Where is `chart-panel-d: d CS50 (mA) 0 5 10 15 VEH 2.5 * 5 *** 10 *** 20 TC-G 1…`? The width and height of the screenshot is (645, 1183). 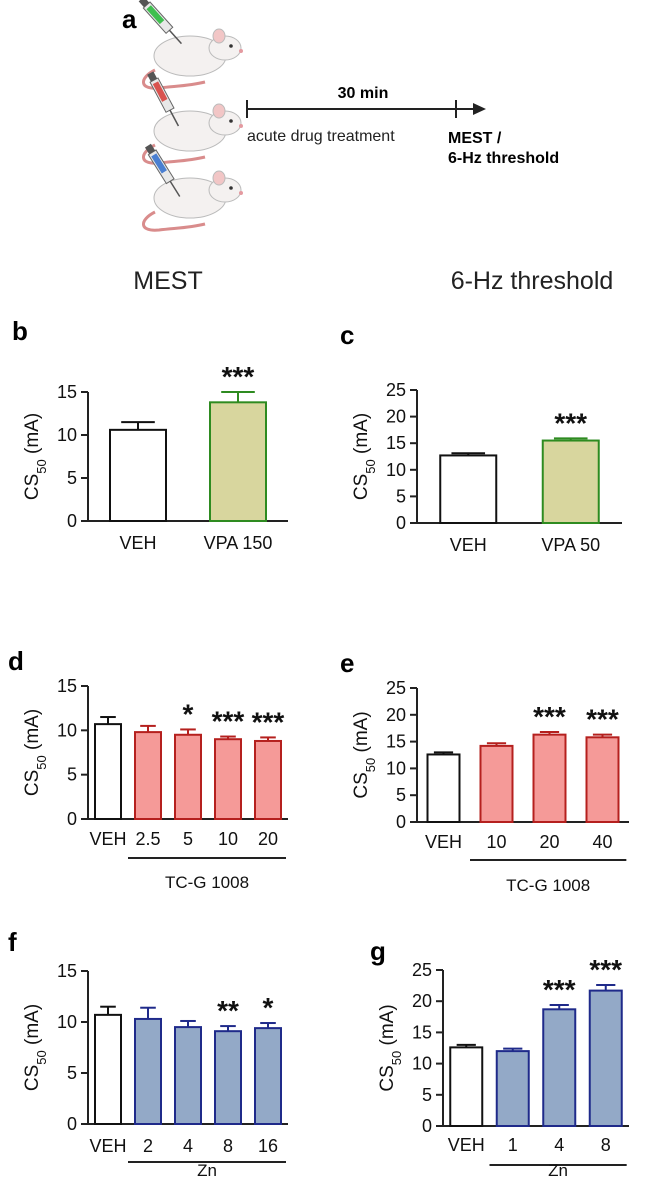
chart-panel-d: d CS50 (mA) 0 5 10 15 VEH 2.5 * 5 *** 10 *** 20 TC-G 1… is located at coordinates (148, 769).